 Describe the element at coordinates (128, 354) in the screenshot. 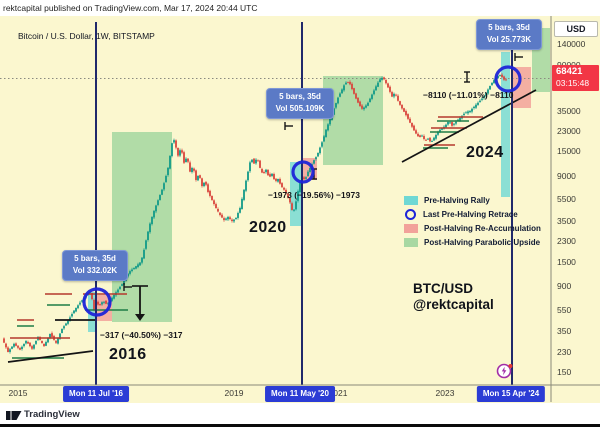

I see `year-label-2016: 2016` at that location.